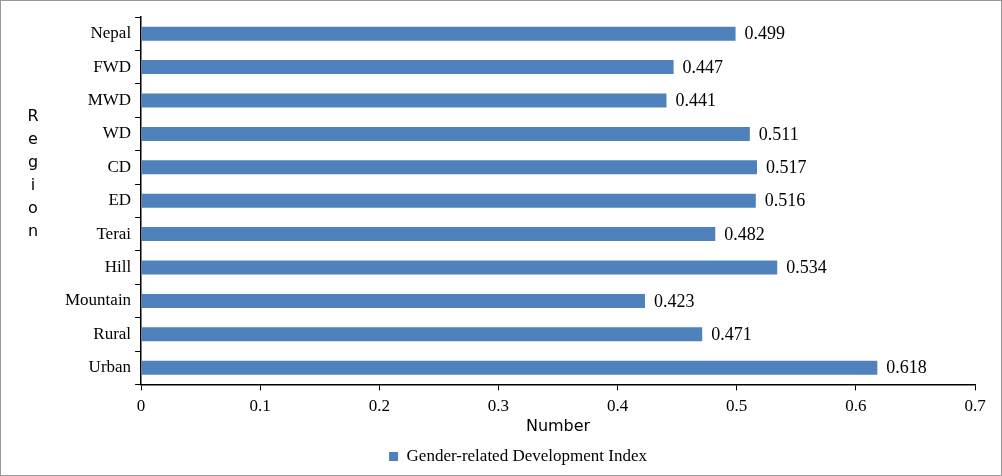 The width and height of the screenshot is (1002, 476). I want to click on x-tick-label: 0.2, so click(379, 406).